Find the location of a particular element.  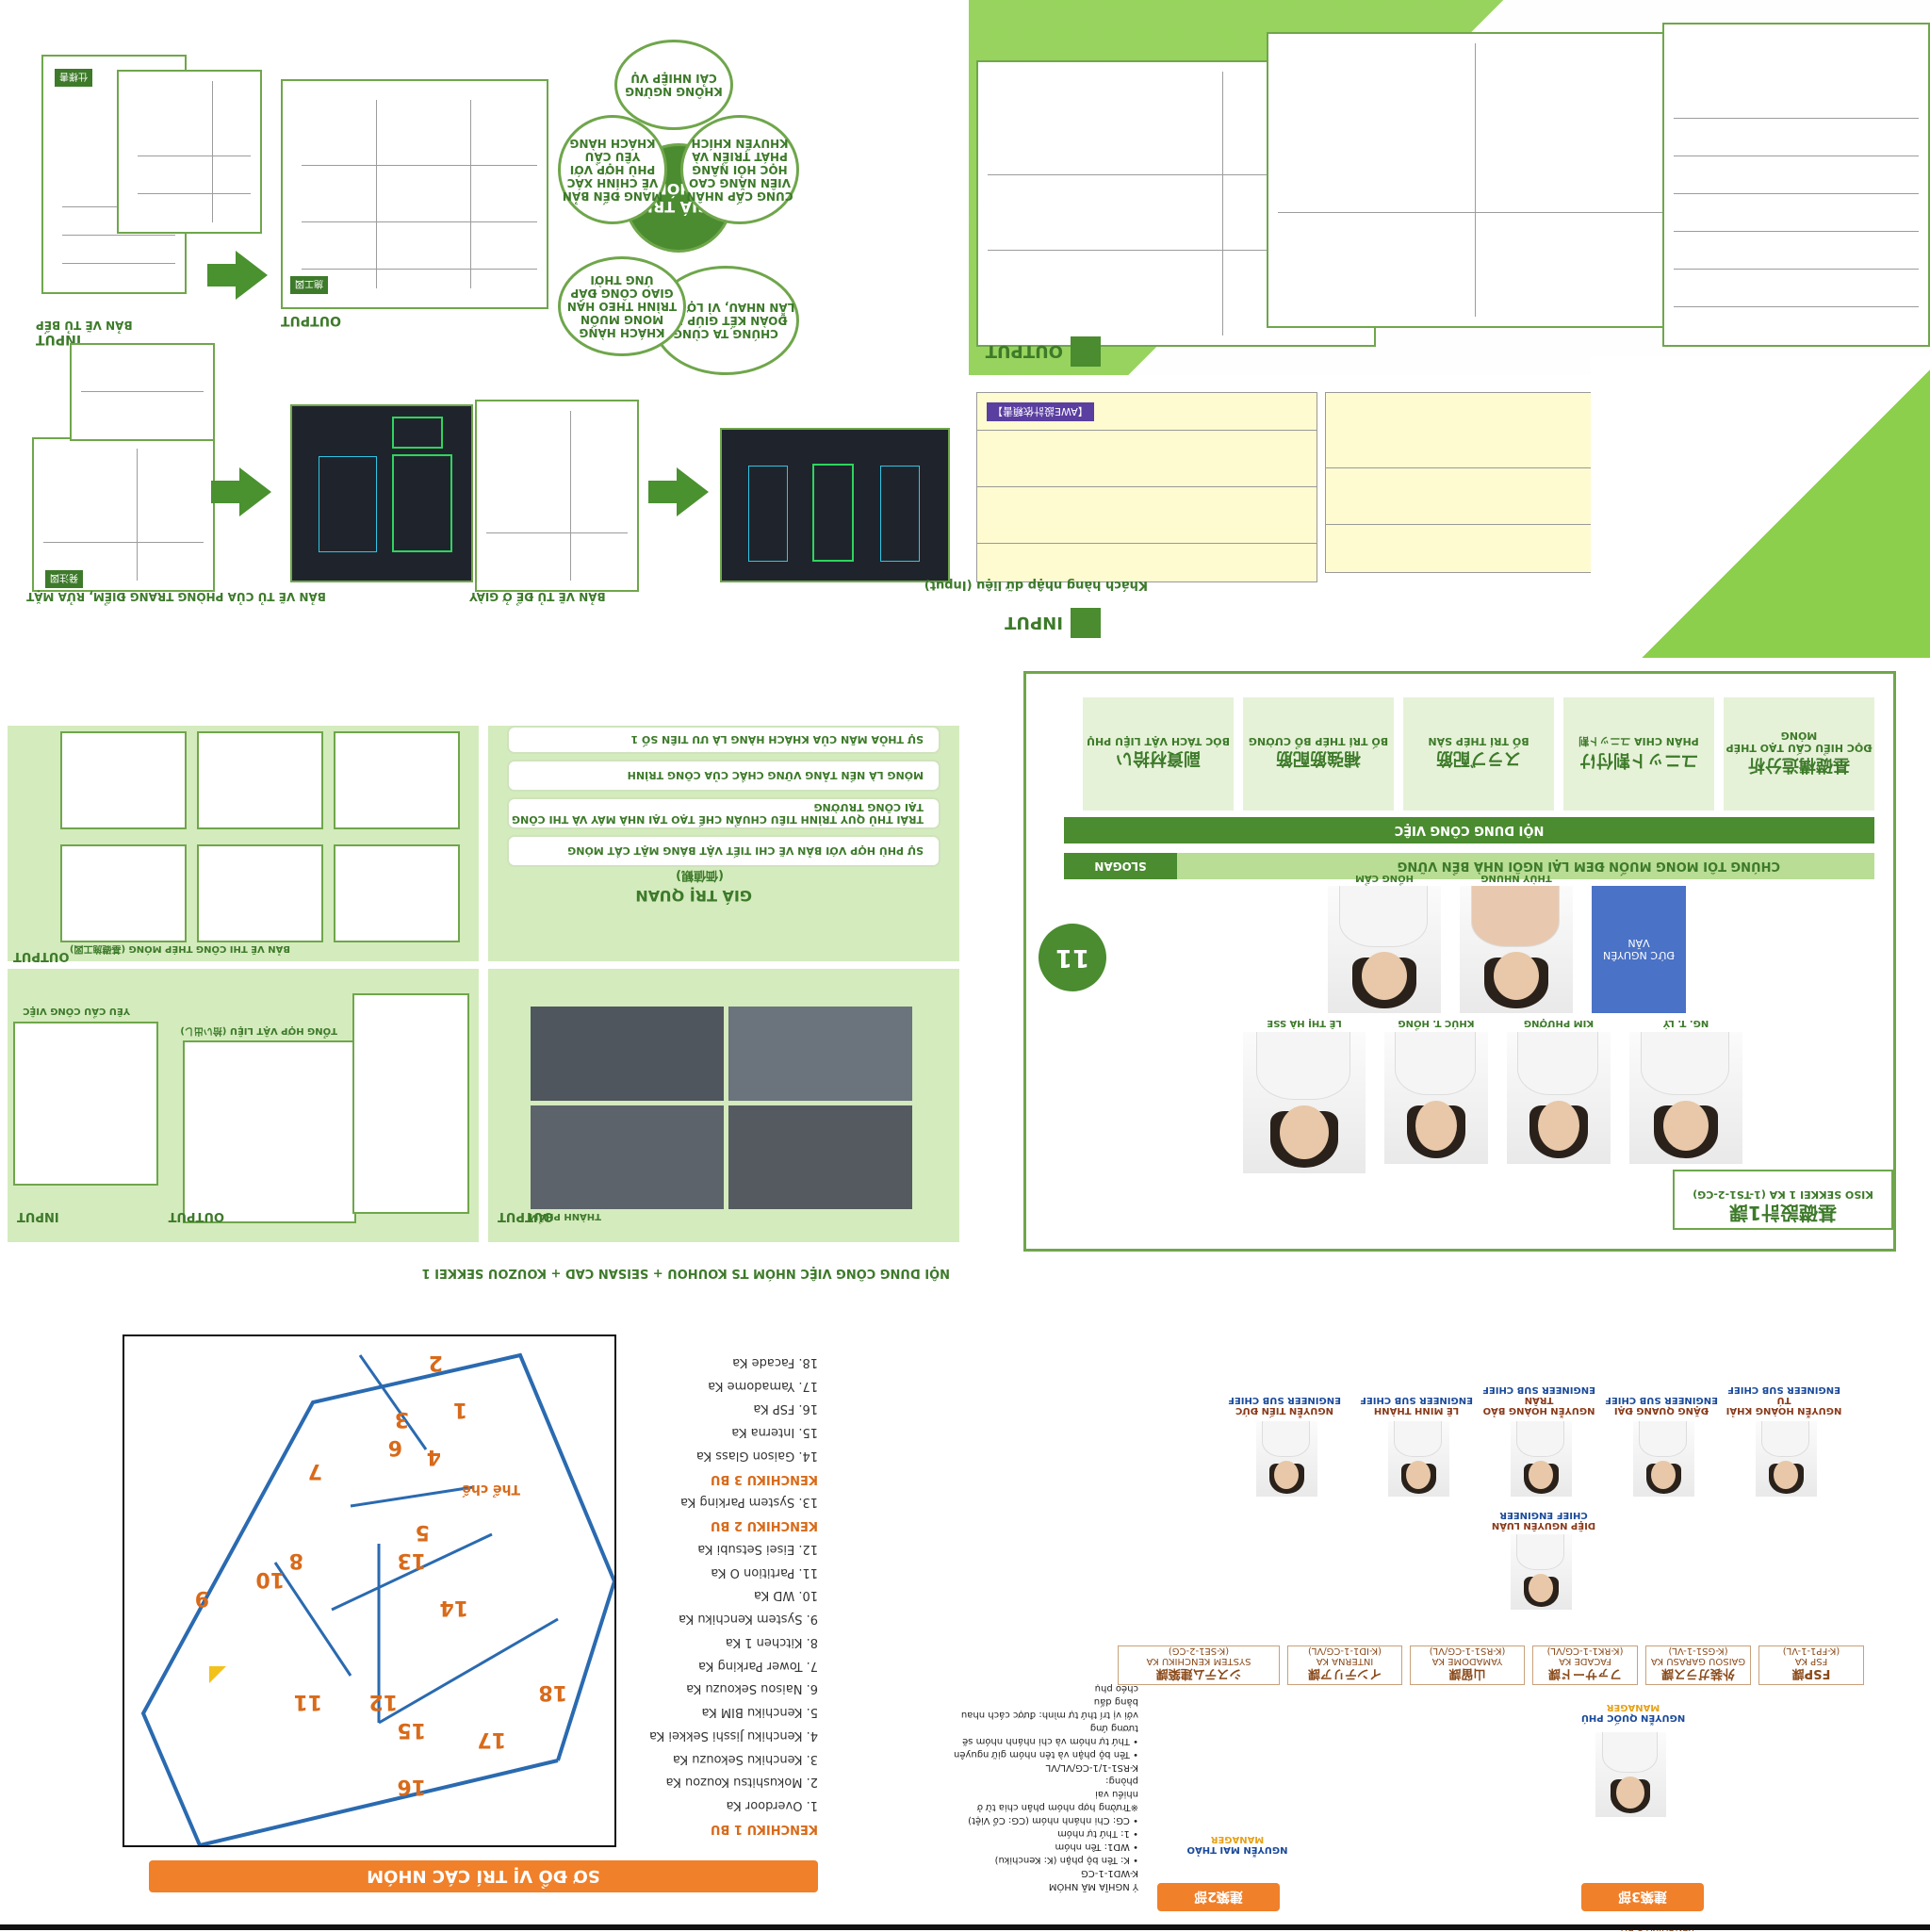

team-jp: 基礎設計1課 is located at coordinates (1783, 1213).